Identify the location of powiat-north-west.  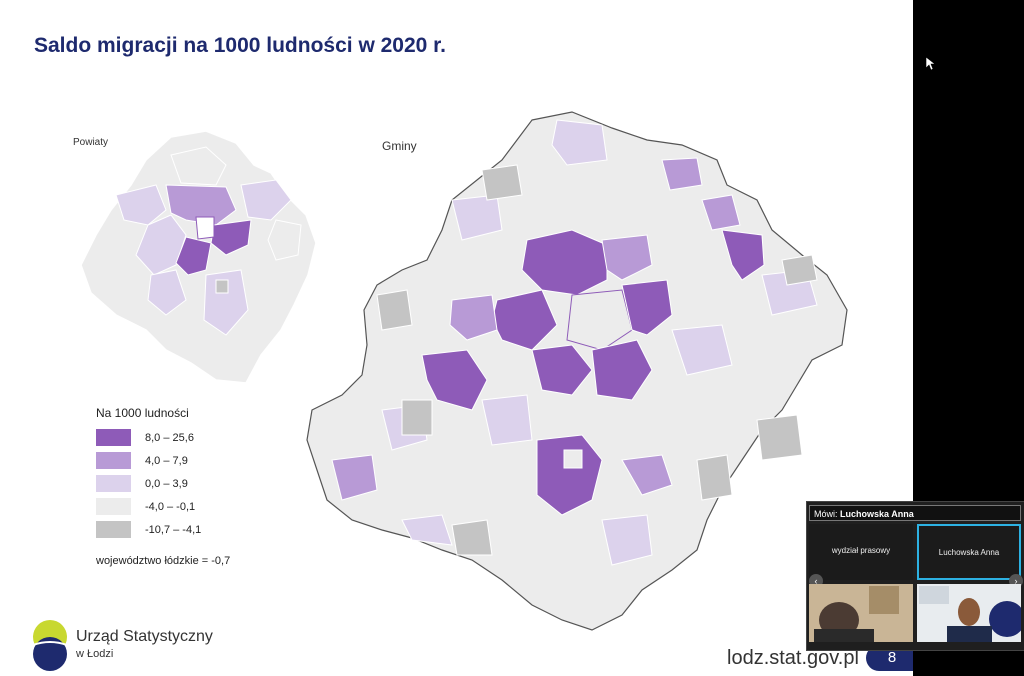
(141, 205).